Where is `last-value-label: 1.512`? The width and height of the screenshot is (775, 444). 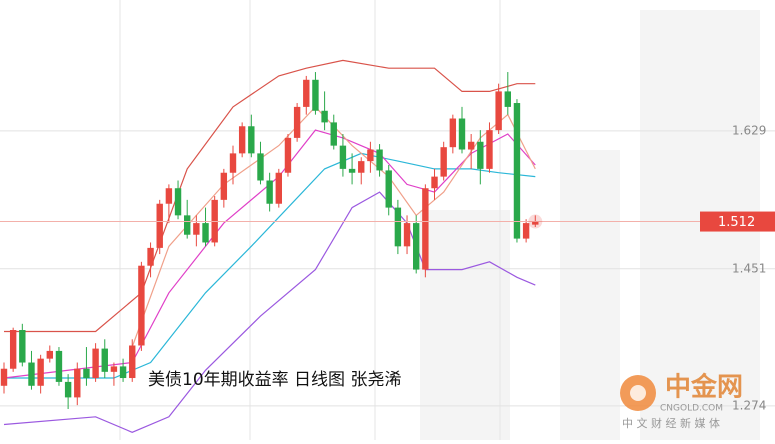 last-value-label: 1.512 is located at coordinates (736, 222).